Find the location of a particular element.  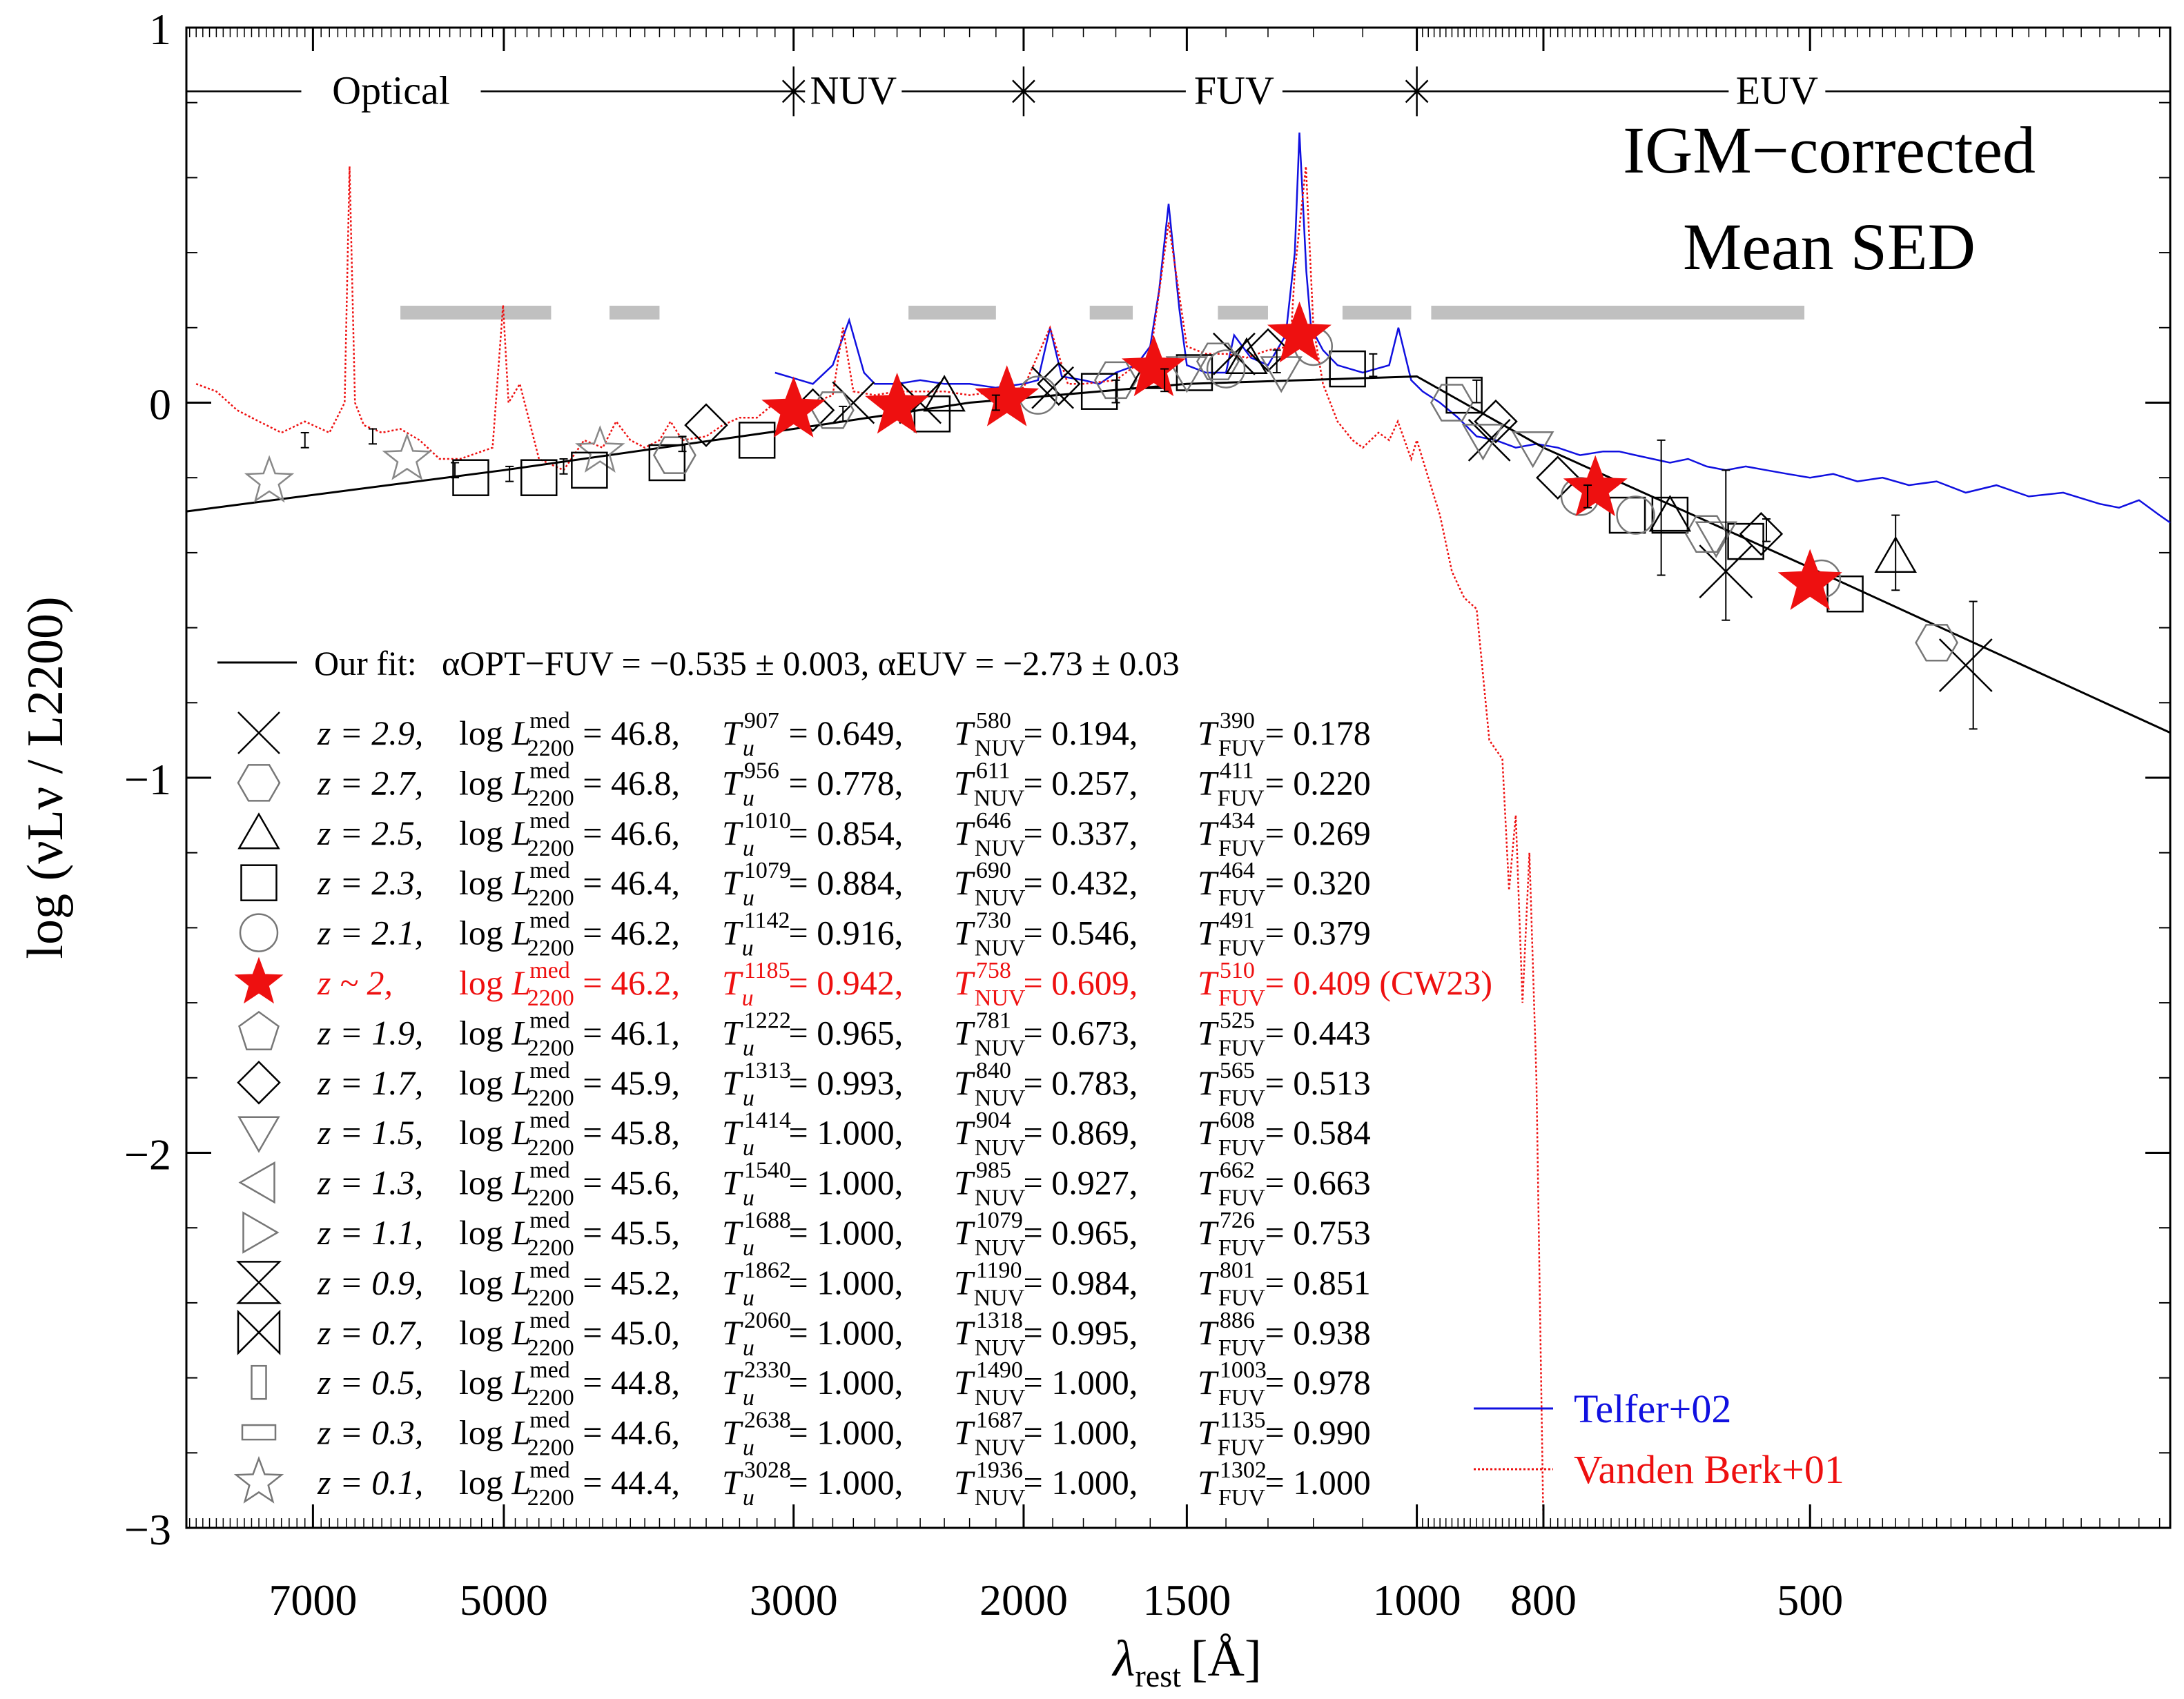

sample-tu-wavelength: 956 is located at coordinates (761, 770).